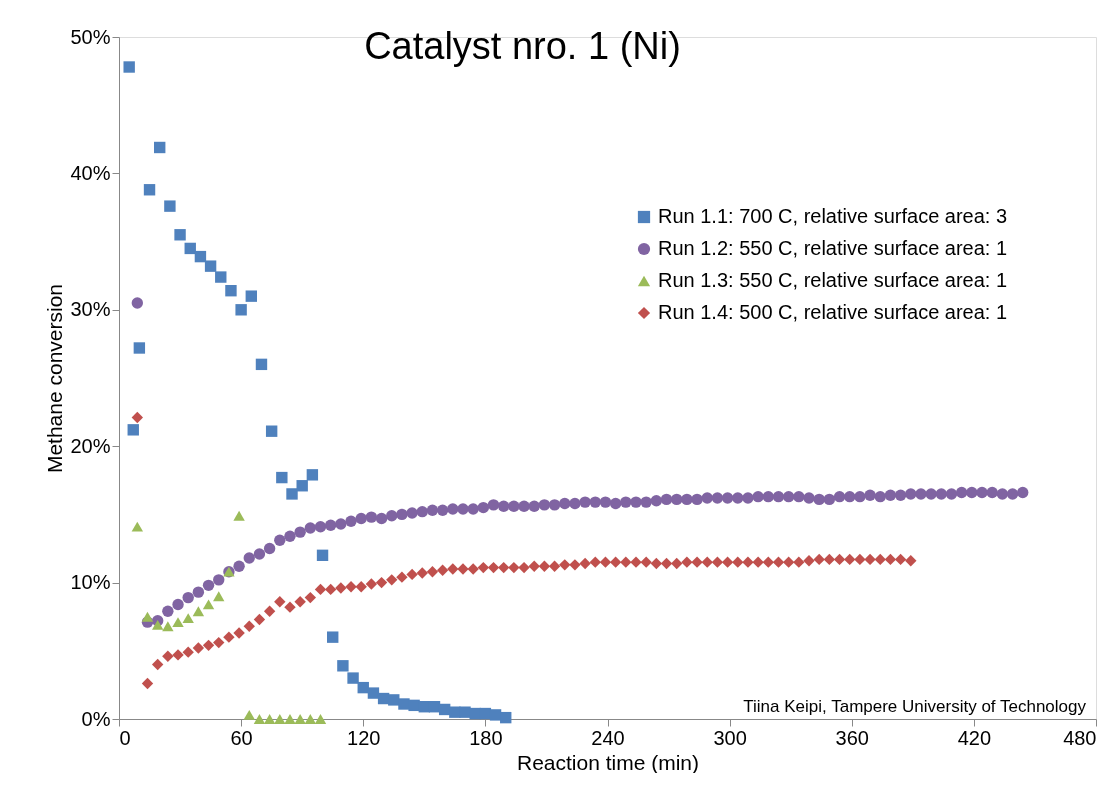  Describe the element at coordinates (486, 737) in the screenshot. I see `x-tick-label: 180` at that location.